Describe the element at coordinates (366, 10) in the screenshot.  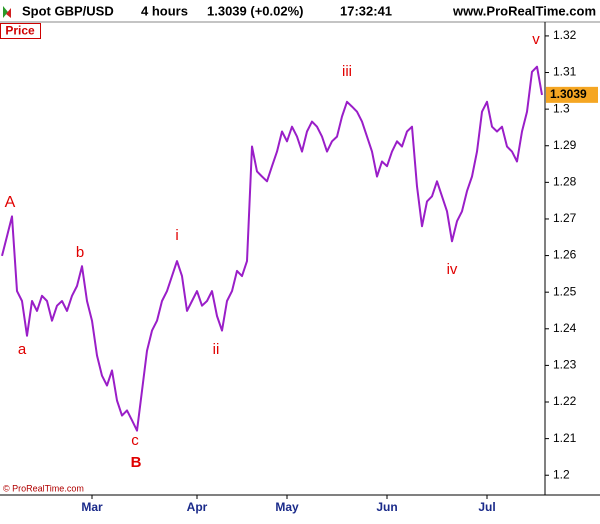
I see `time: 17:32:41` at that location.